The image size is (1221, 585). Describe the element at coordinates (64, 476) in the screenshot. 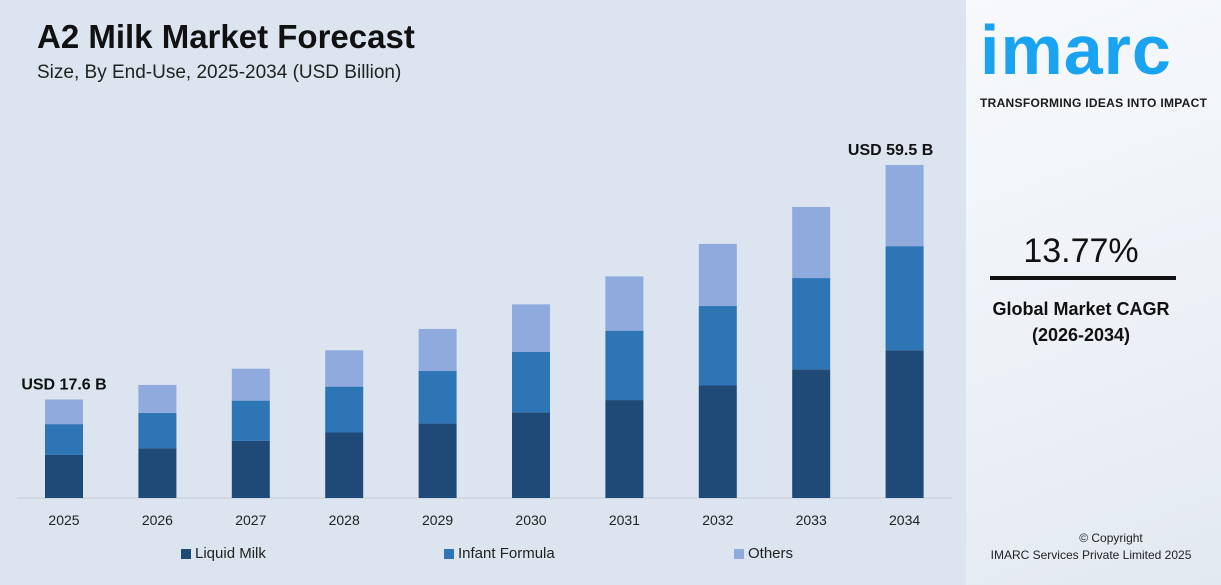

I see `bar-segment-liquid-milk-2025` at that location.